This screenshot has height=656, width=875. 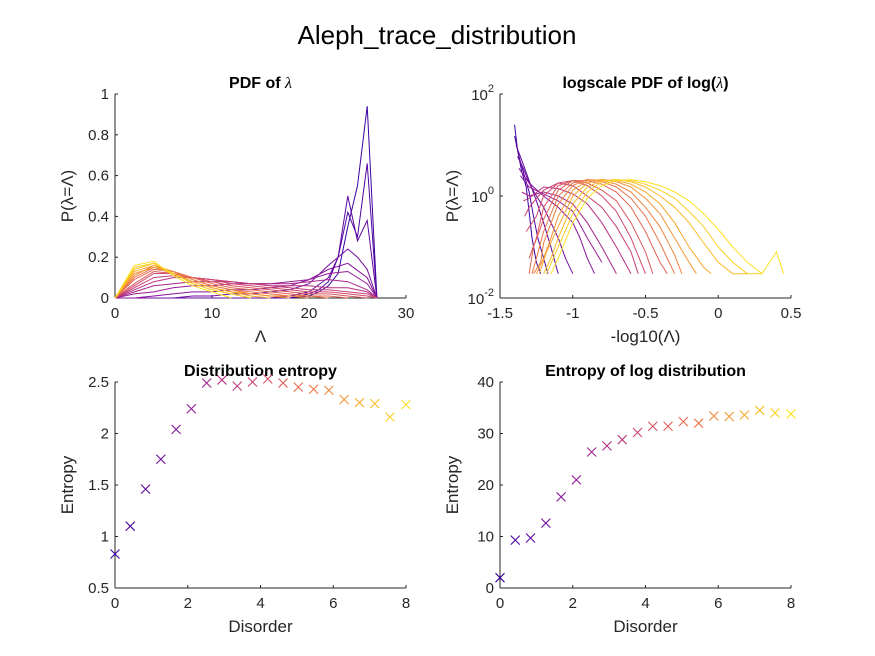 I want to click on y-tick-label: 20, so click(x=485, y=485).